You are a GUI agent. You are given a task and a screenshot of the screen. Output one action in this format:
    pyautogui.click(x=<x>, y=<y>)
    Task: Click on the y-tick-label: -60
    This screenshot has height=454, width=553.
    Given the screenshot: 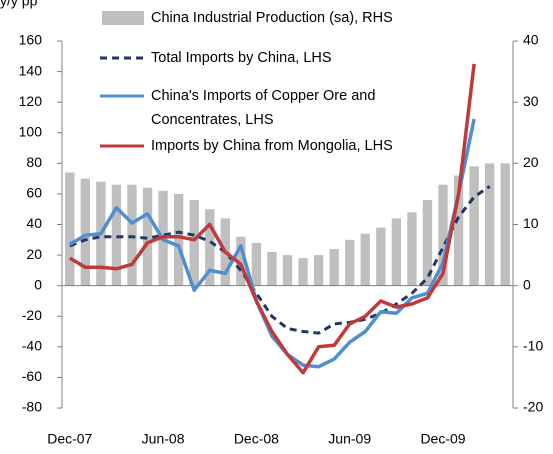 What is the action you would take?
    pyautogui.click(x=32, y=376)
    